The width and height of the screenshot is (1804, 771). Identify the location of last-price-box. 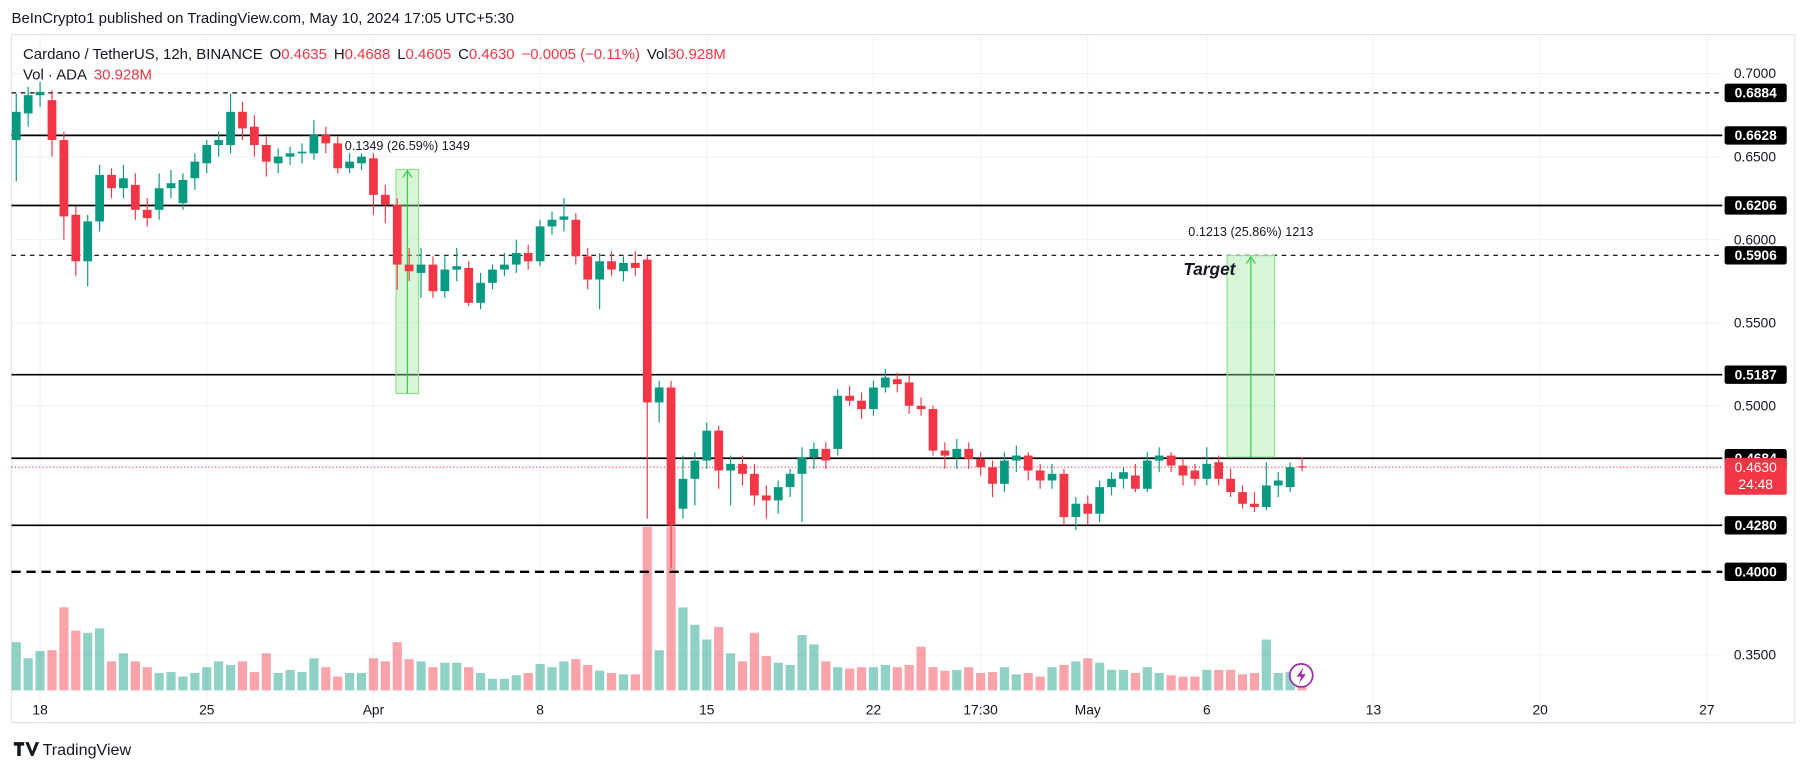
(1755, 476).